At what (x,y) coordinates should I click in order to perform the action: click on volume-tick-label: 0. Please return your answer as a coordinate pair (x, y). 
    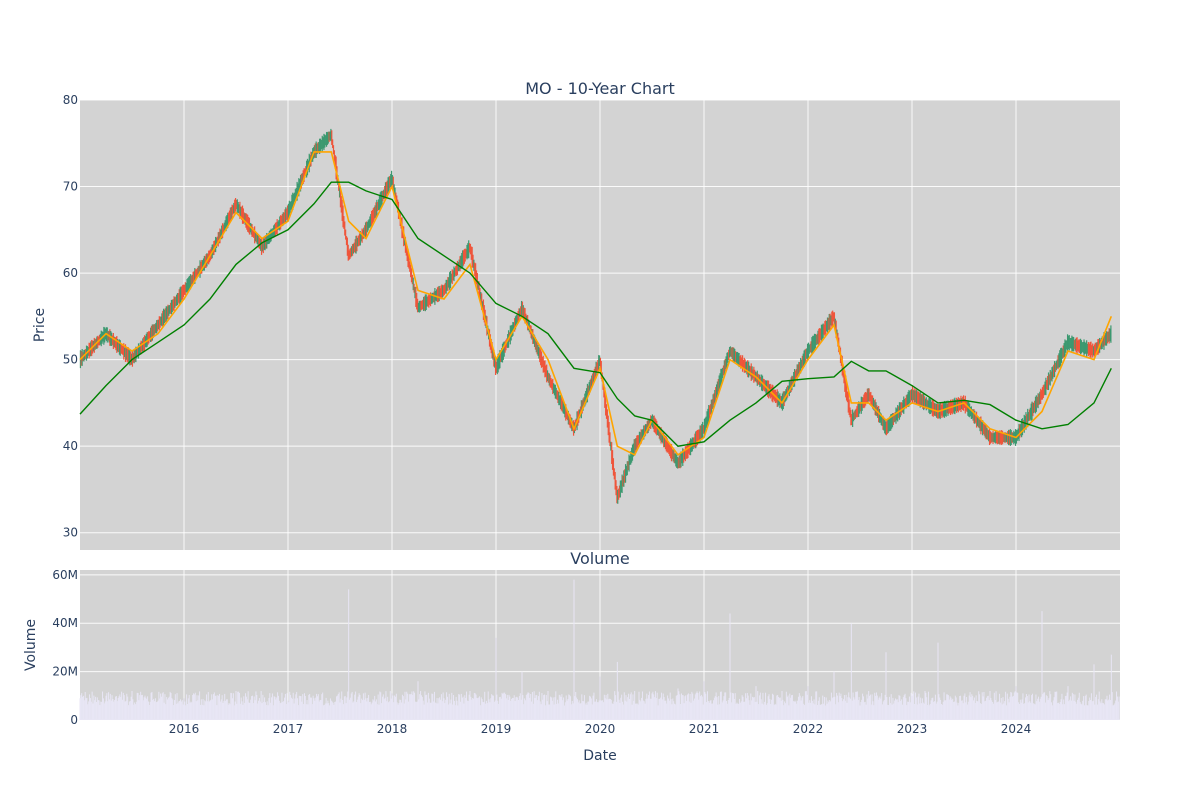
    Looking at the image, I should click on (74, 720).